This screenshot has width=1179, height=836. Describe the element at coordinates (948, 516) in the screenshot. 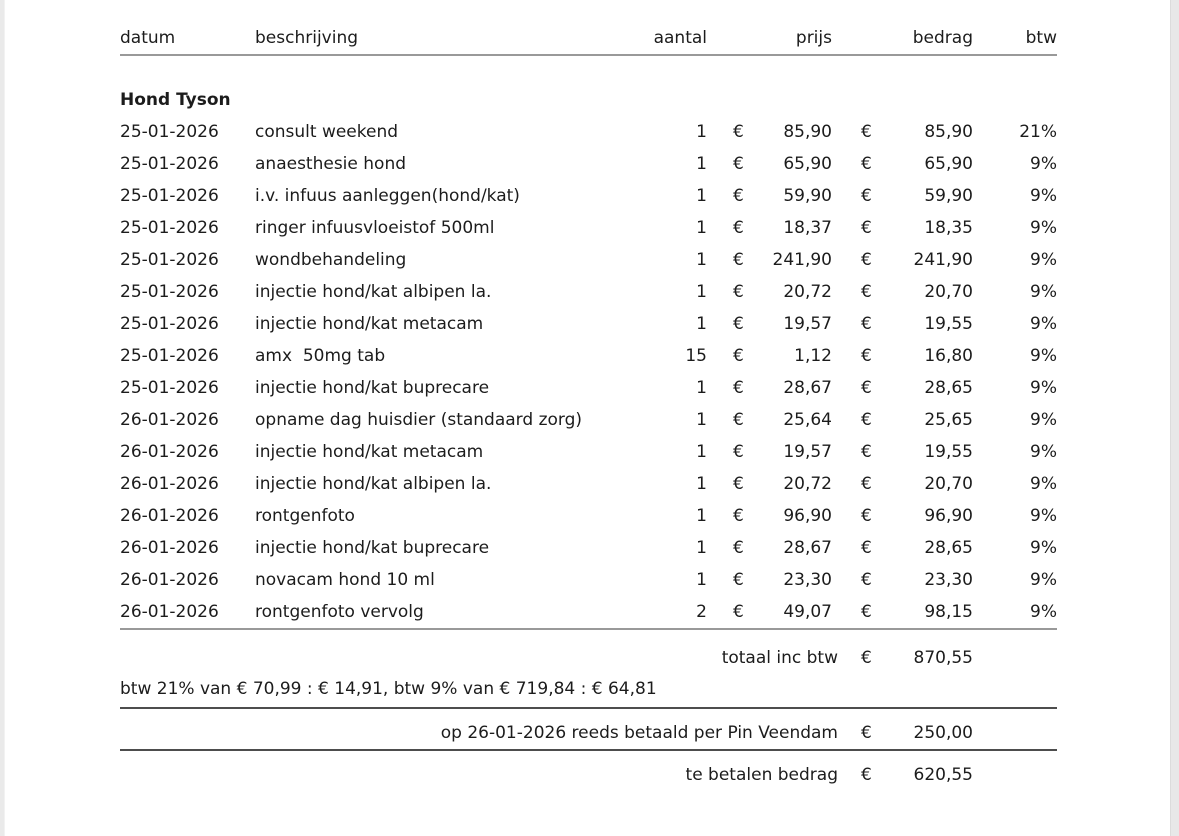

I see `cell-amount: 96,90` at that location.